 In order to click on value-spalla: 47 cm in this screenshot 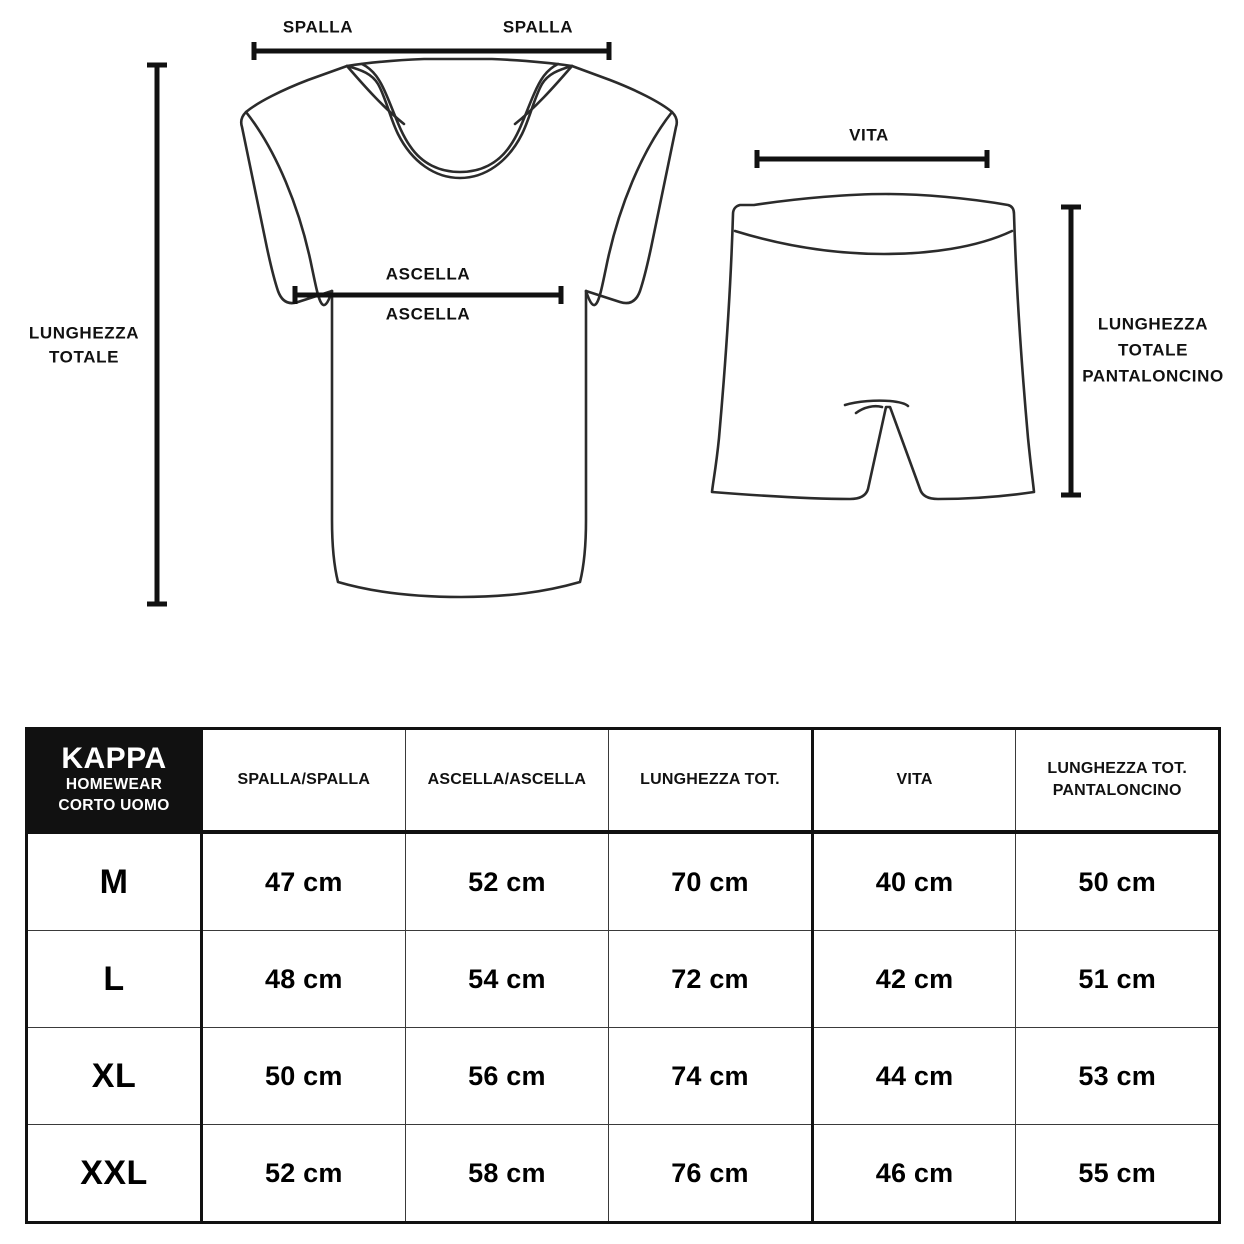, I will do `click(303, 881)`.